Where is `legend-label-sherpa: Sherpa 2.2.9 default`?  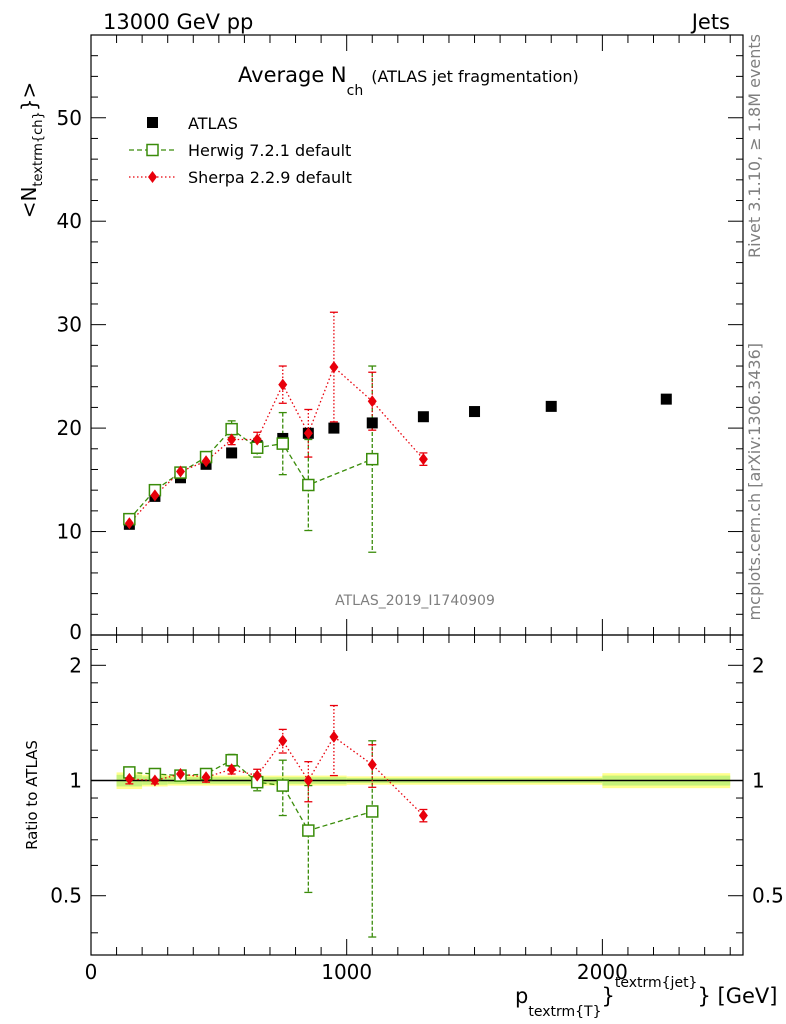
legend-label-sherpa: Sherpa 2.2.9 default is located at coordinates (270, 177).